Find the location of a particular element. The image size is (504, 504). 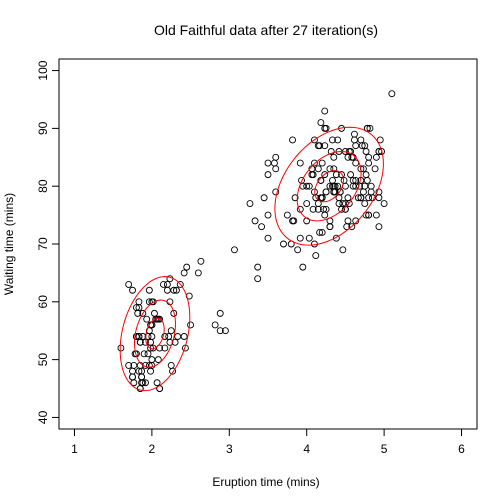

y-tick-label: 80 is located at coordinates (43, 186).